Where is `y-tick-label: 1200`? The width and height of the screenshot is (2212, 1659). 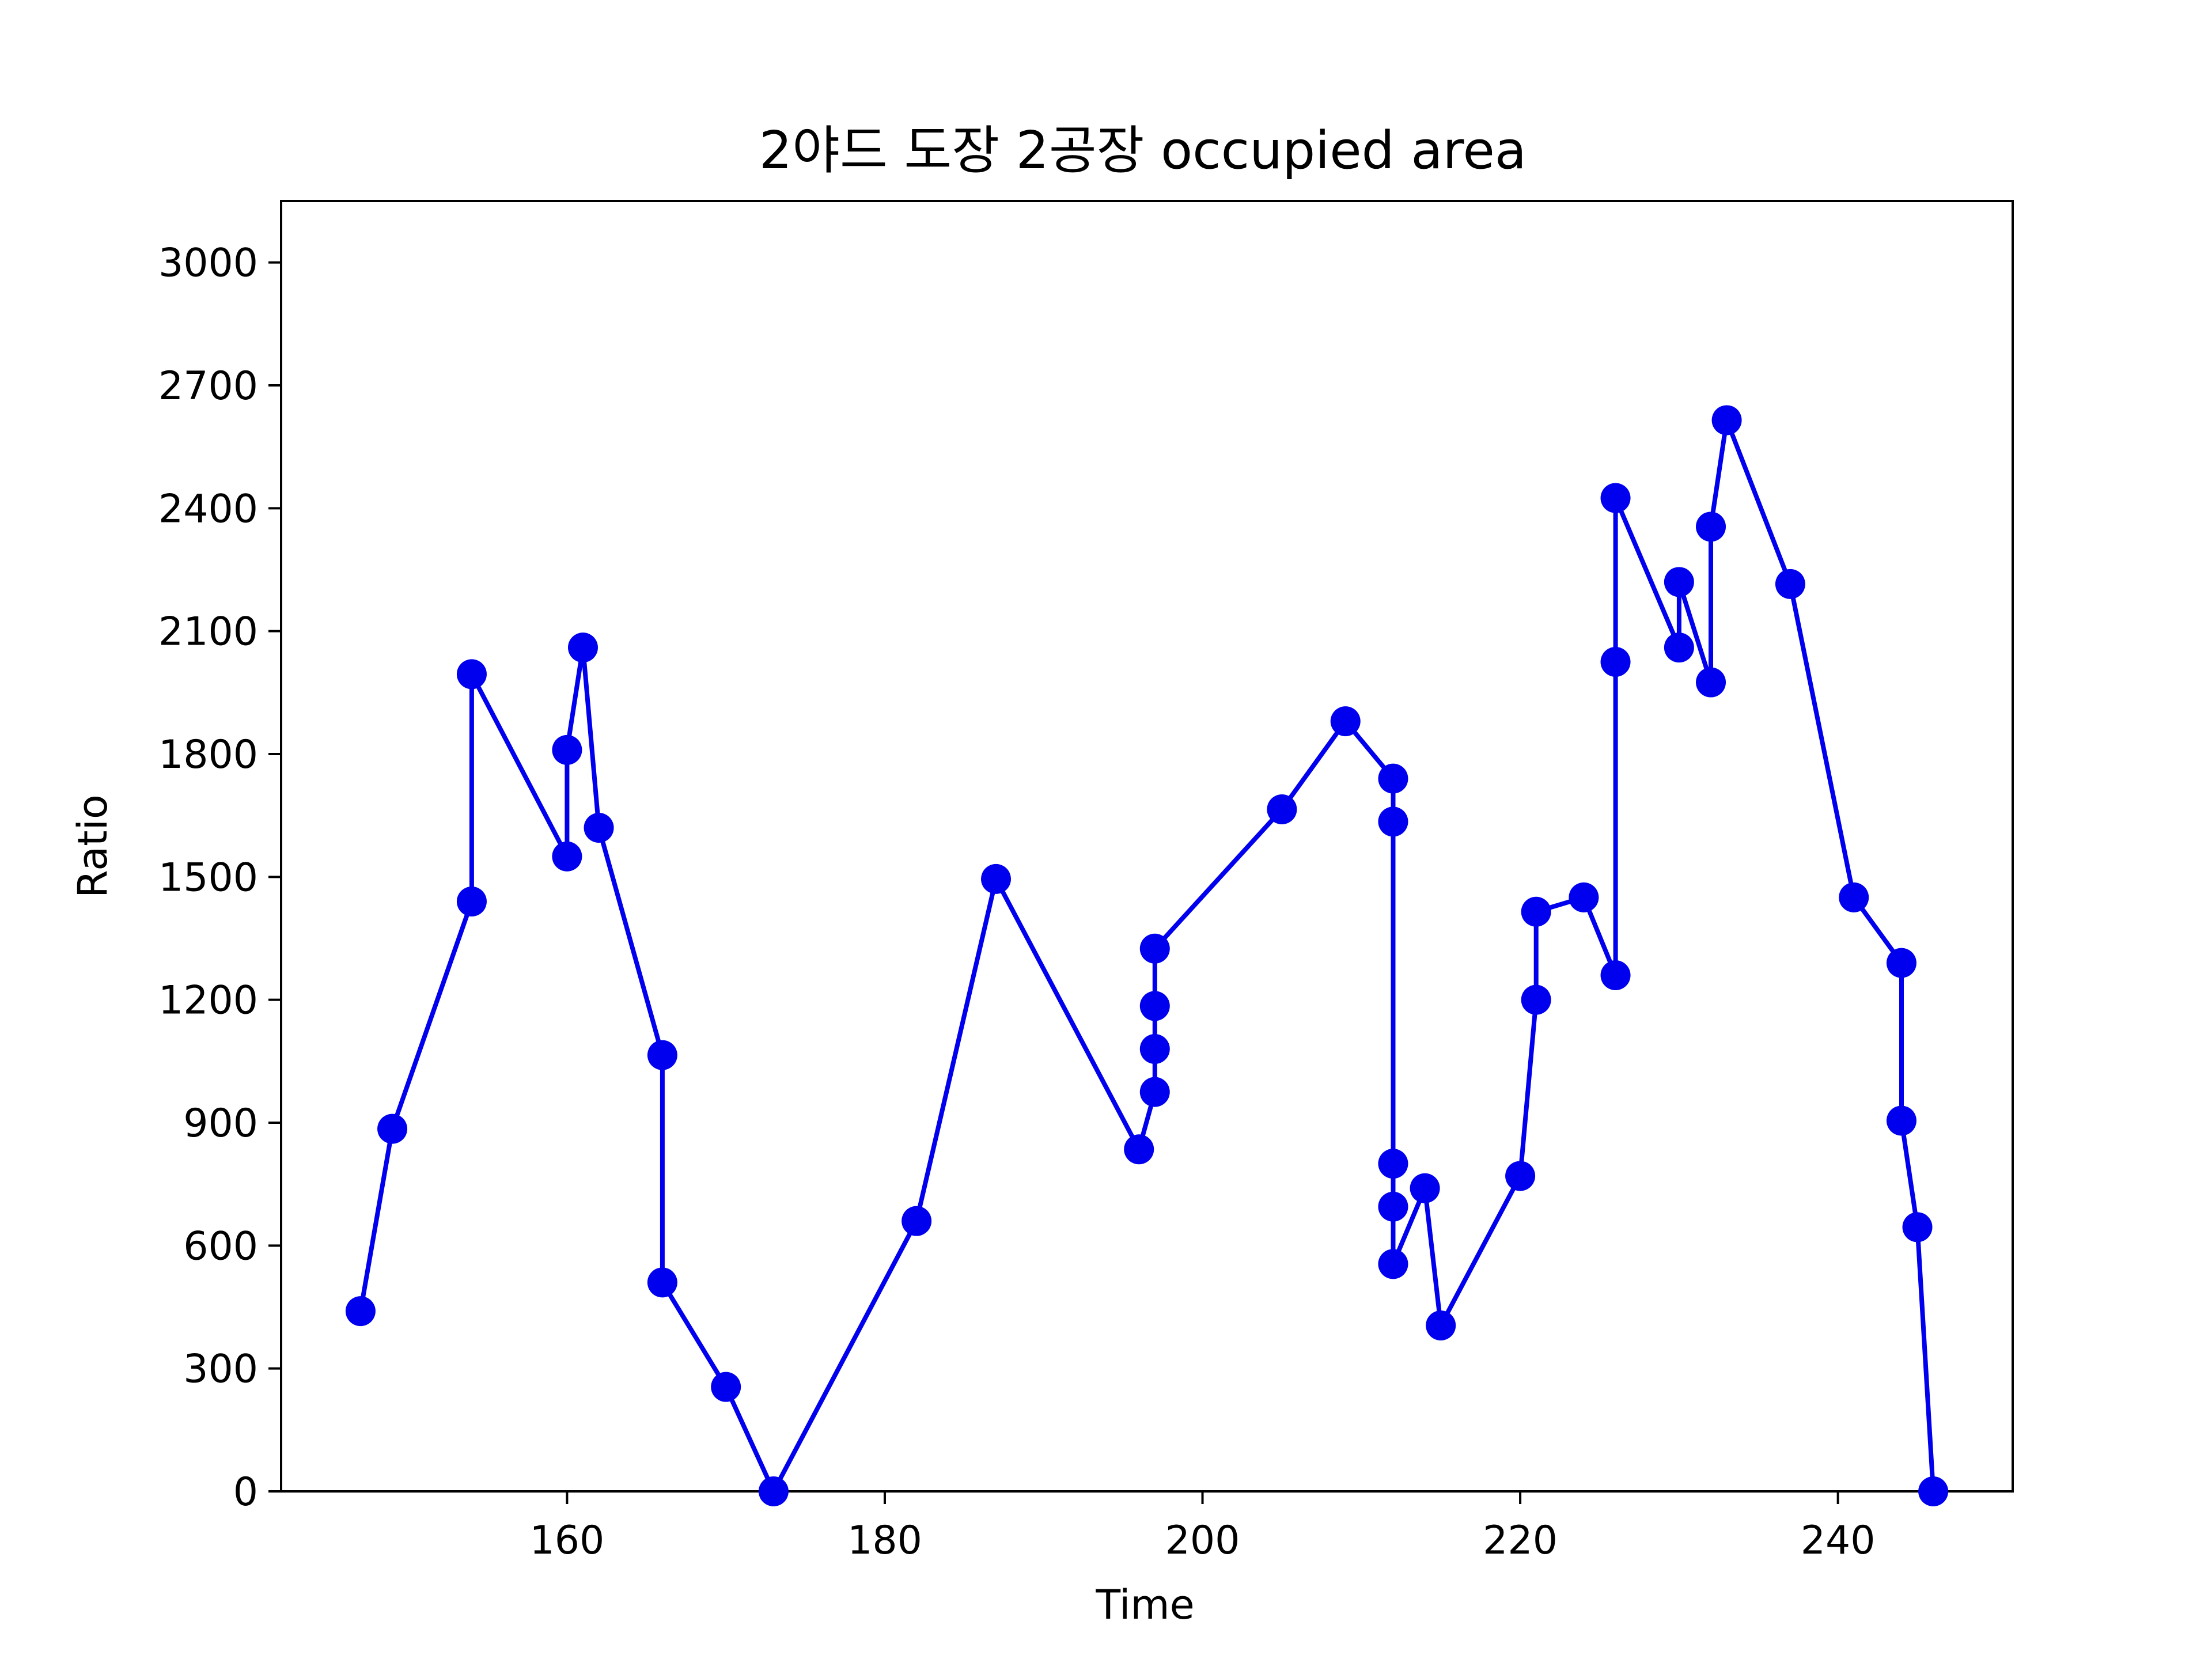
y-tick-label: 1200 is located at coordinates (208, 1001).